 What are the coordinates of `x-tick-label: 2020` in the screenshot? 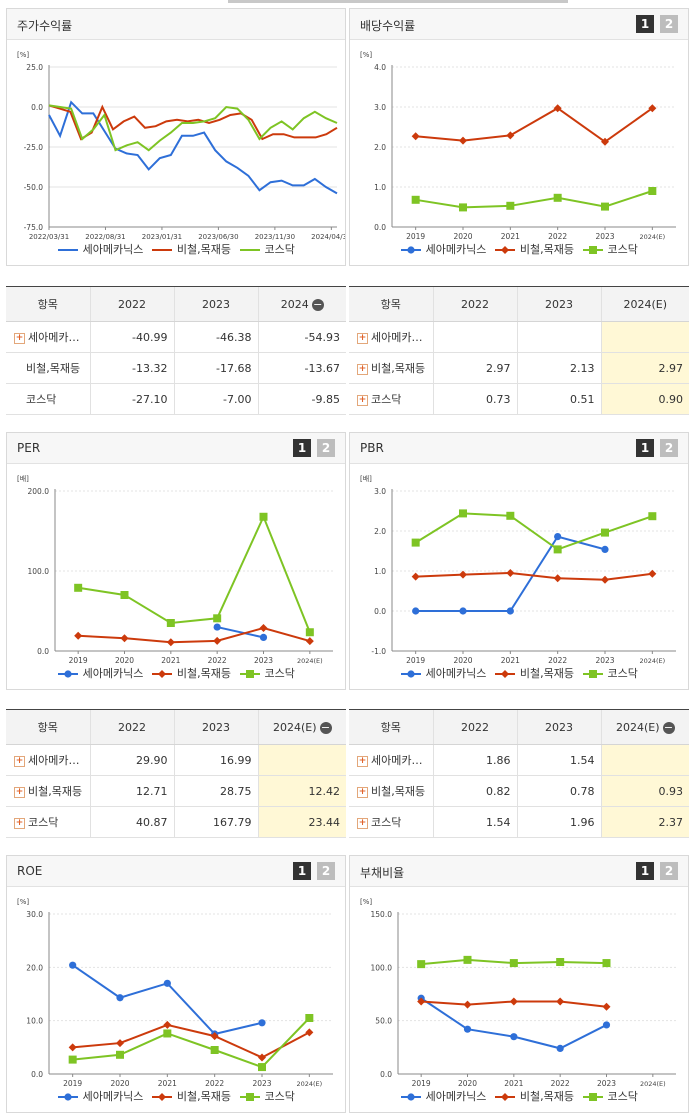 It's located at (119, 1083).